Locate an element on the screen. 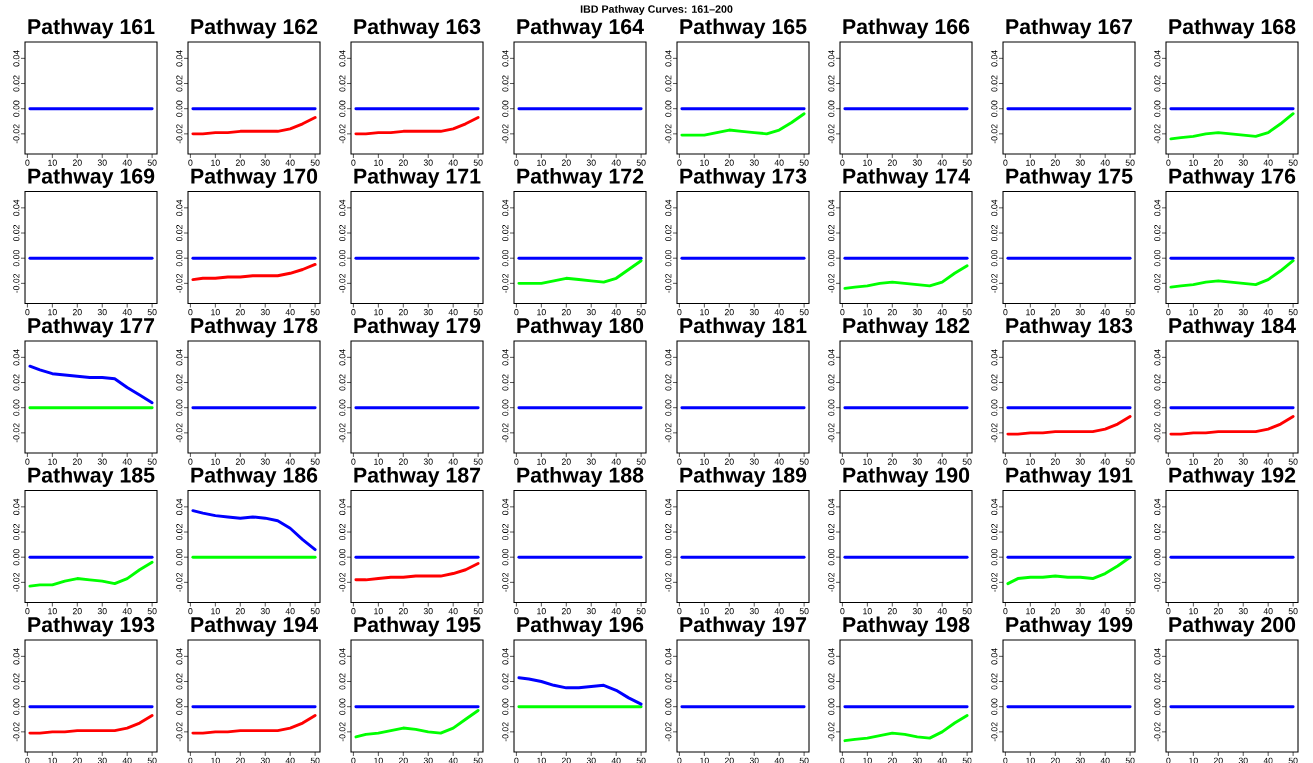 The height and width of the screenshot is (763, 1313). chart-title: Pathway 167 is located at coordinates (1069, 28).